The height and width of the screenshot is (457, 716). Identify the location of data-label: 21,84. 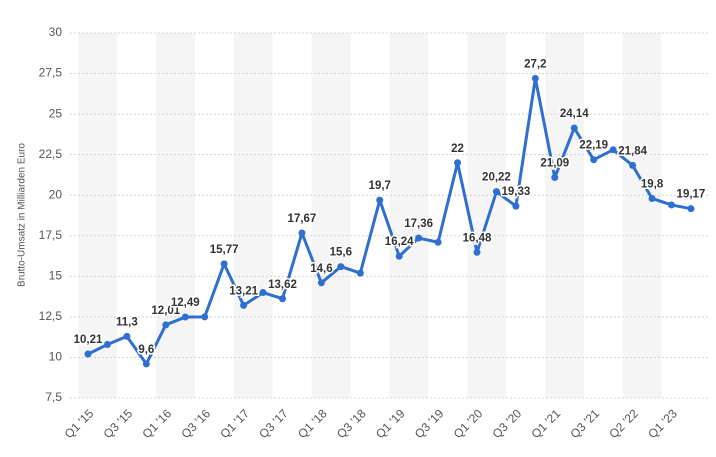
(632, 151).